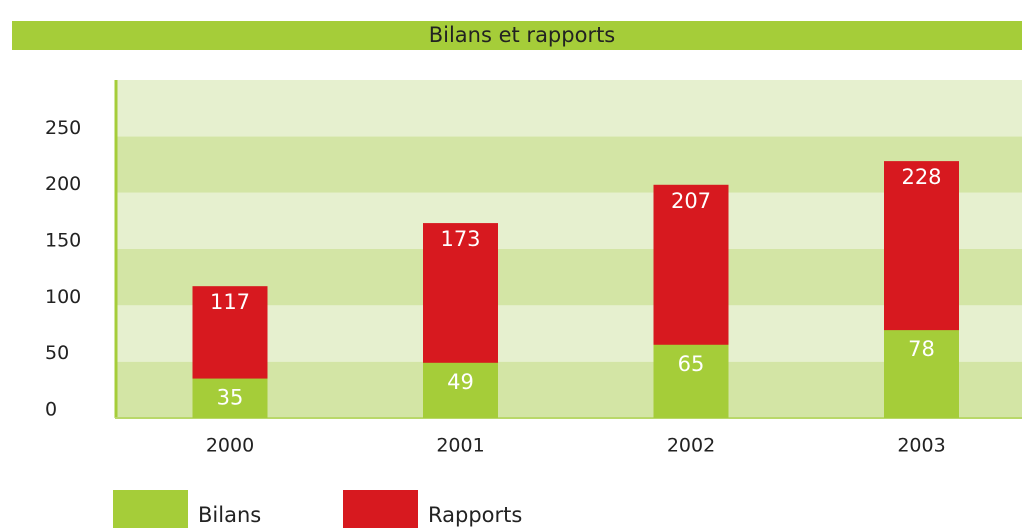 The height and width of the screenshot is (528, 1022). I want to click on y-tick-label: 50, so click(57, 353).